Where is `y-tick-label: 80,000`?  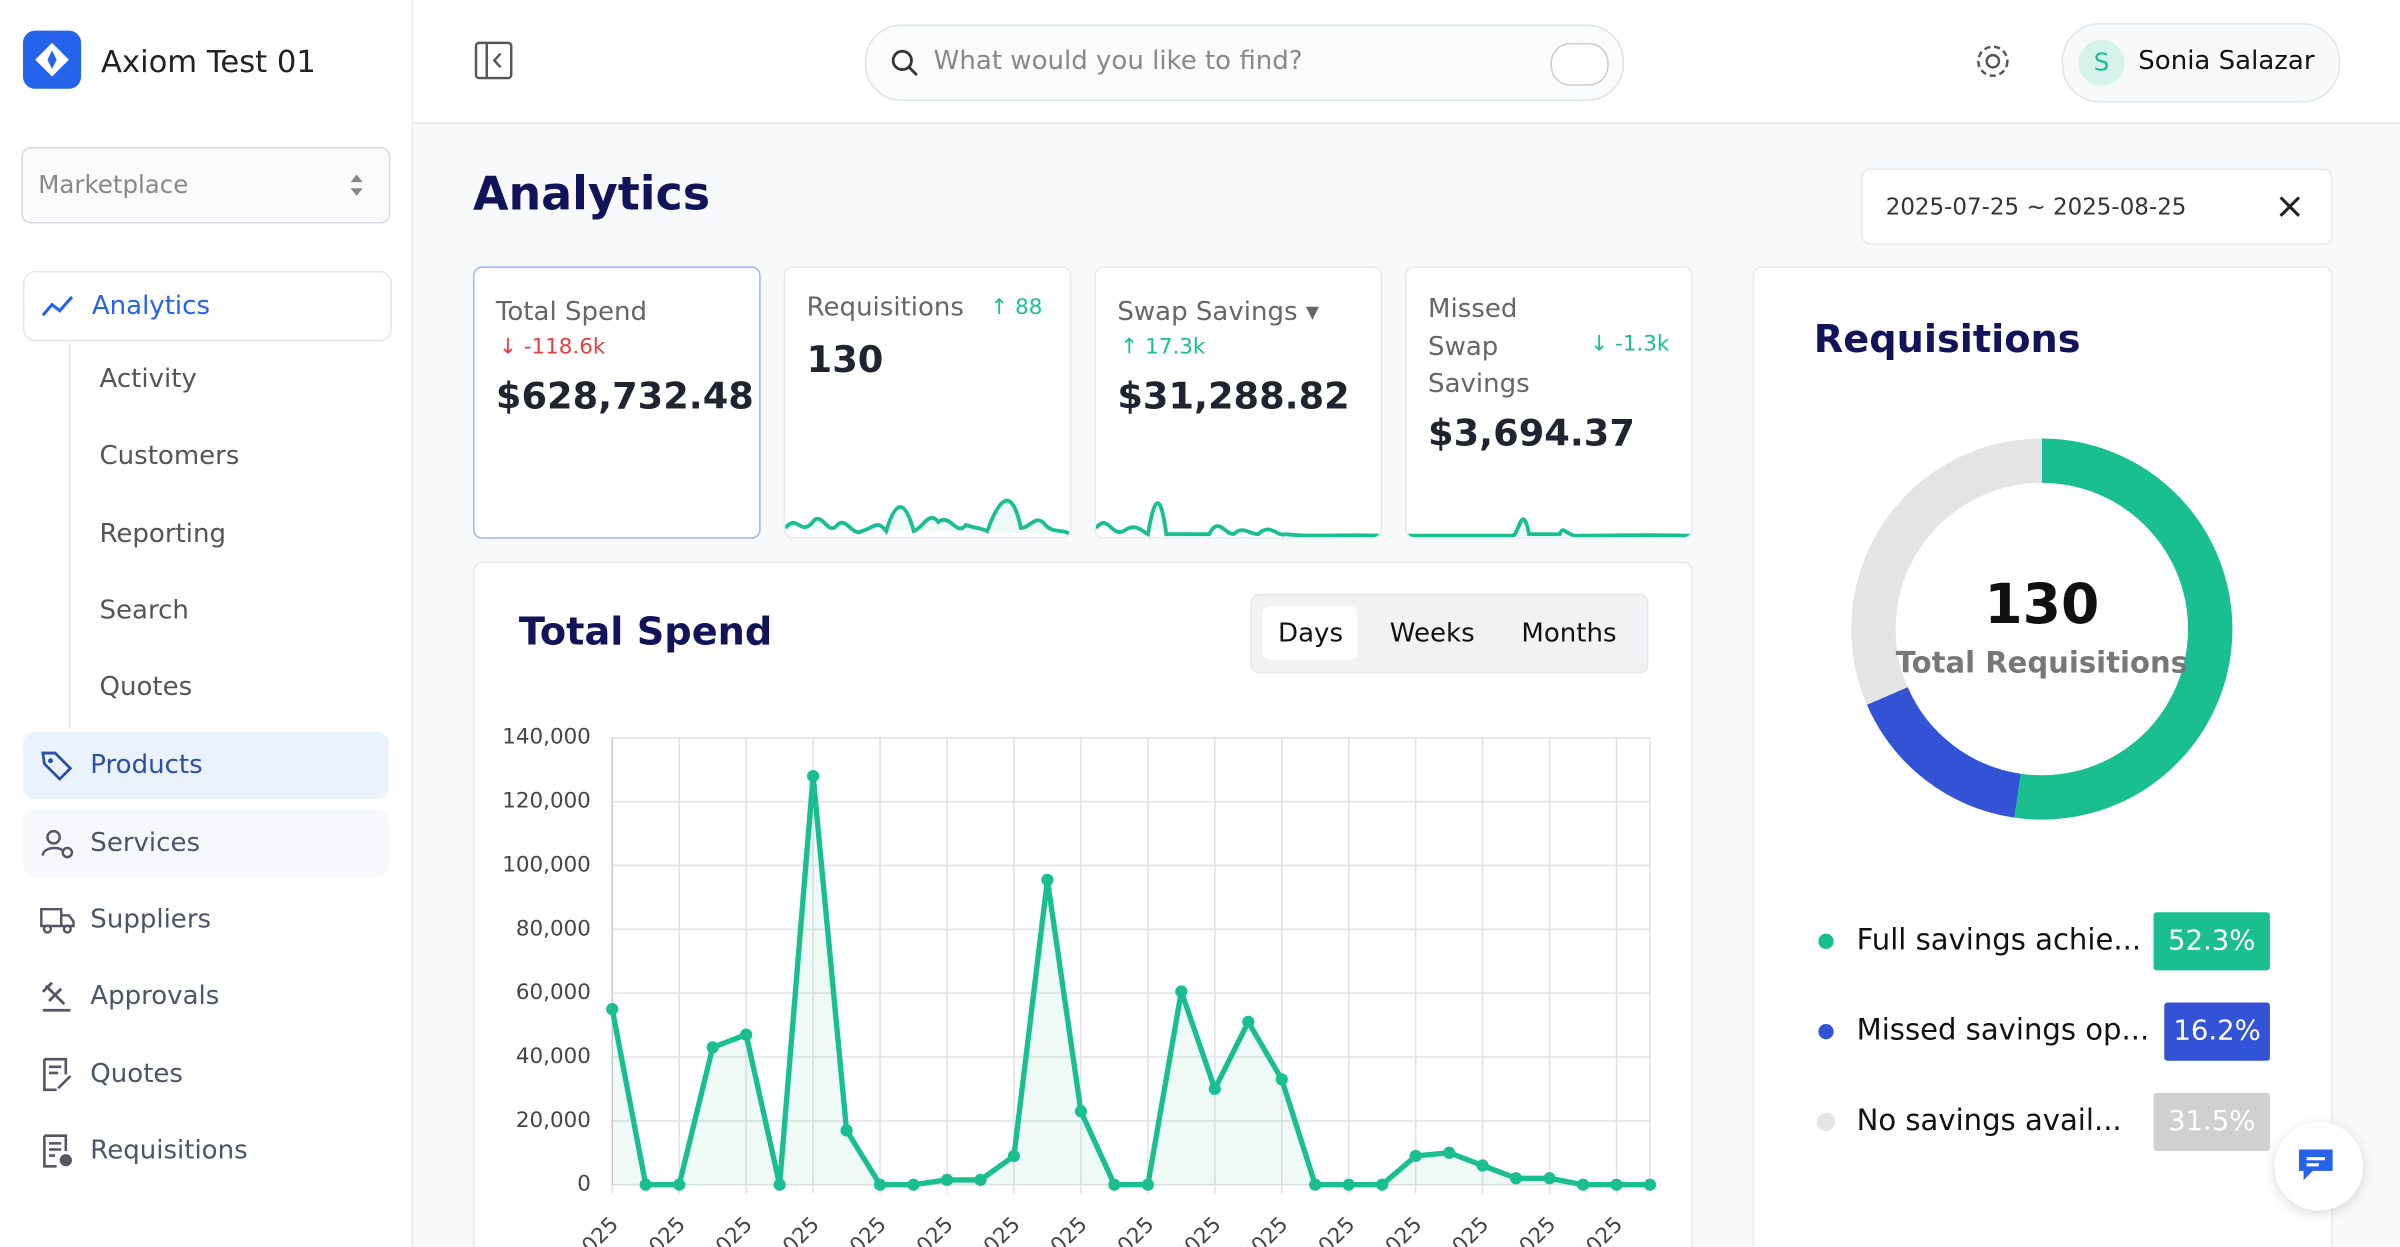
y-tick-label: 80,000 is located at coordinates (553, 928).